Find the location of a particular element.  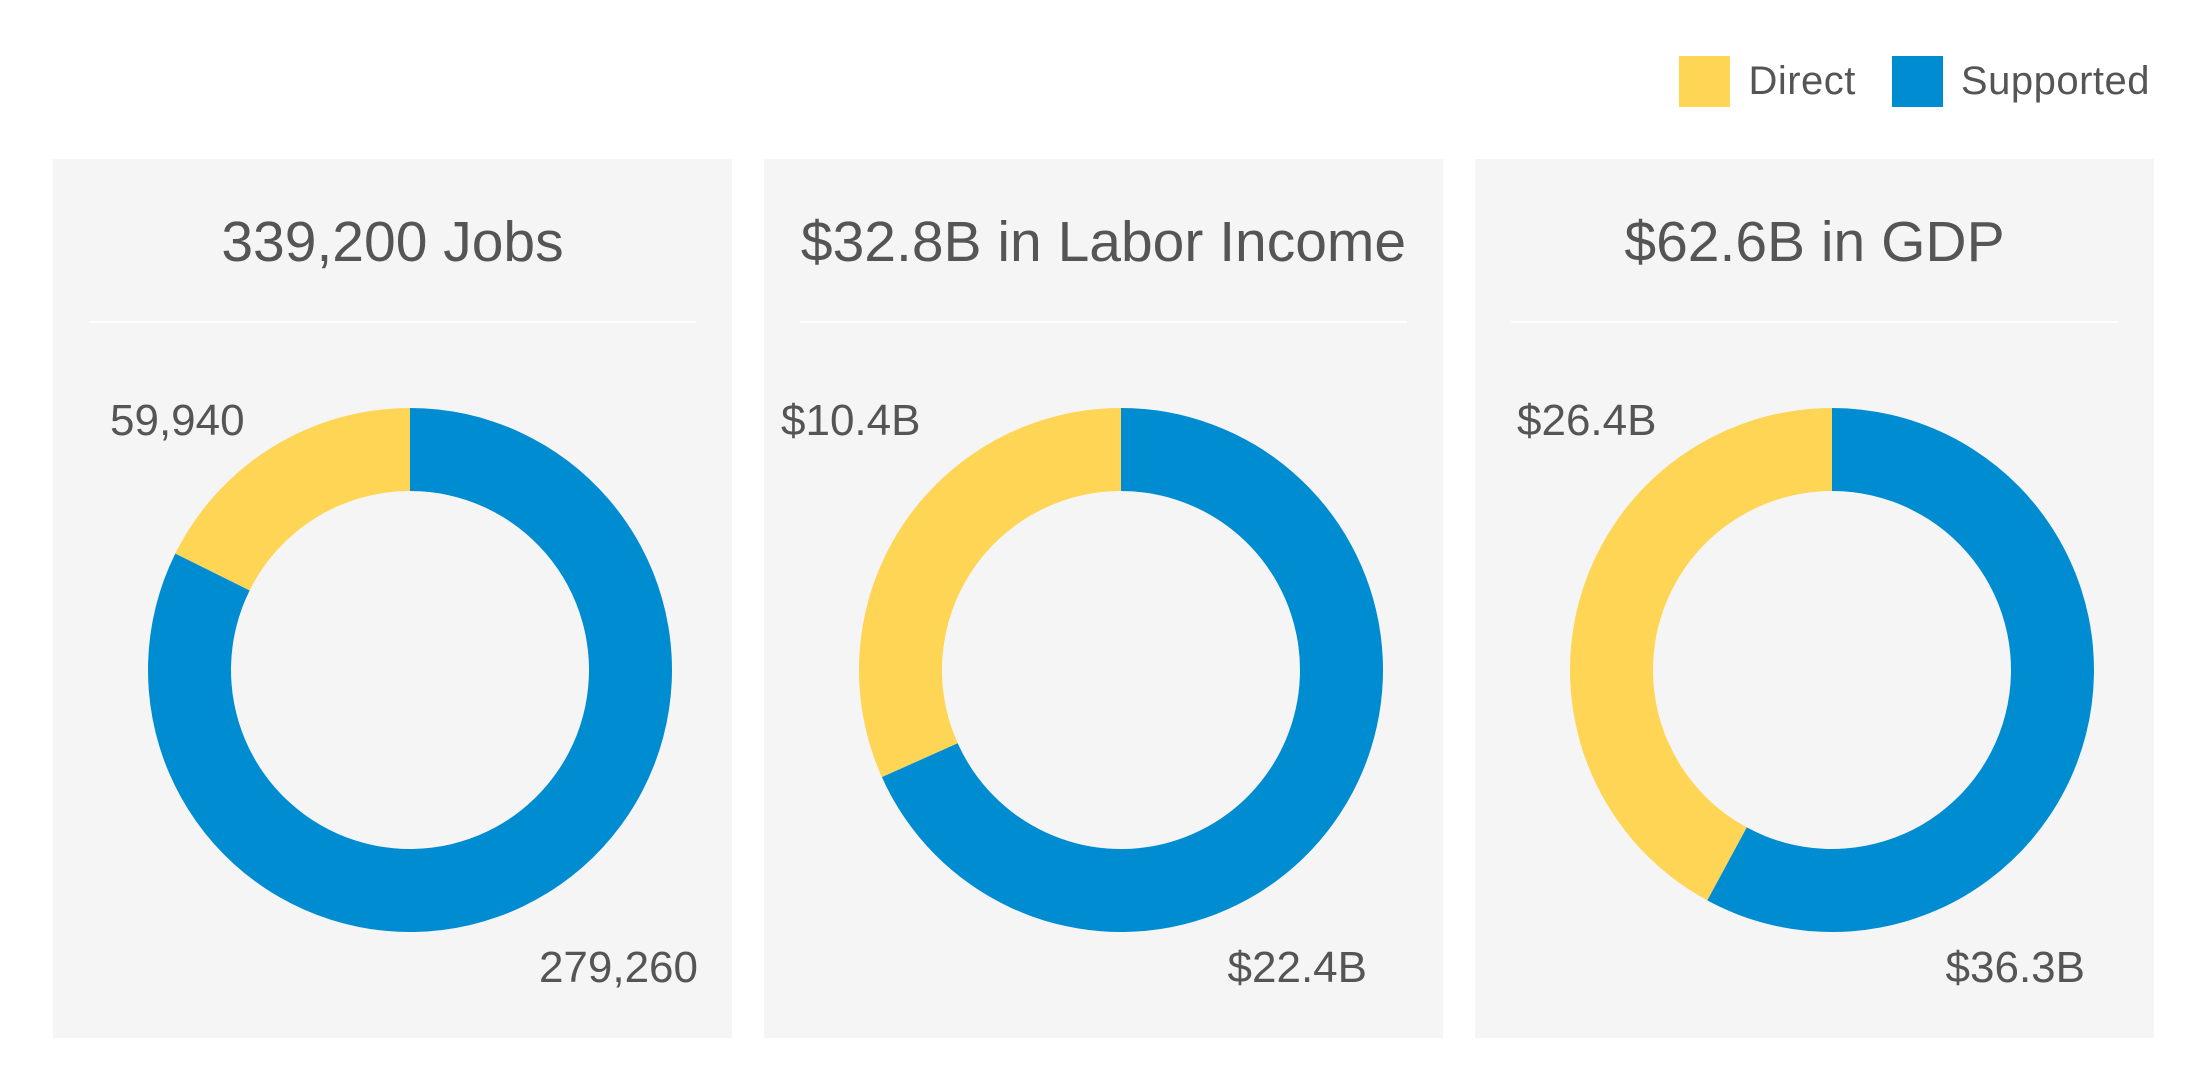

legend-label-direct: Direct is located at coordinates (1802, 81).